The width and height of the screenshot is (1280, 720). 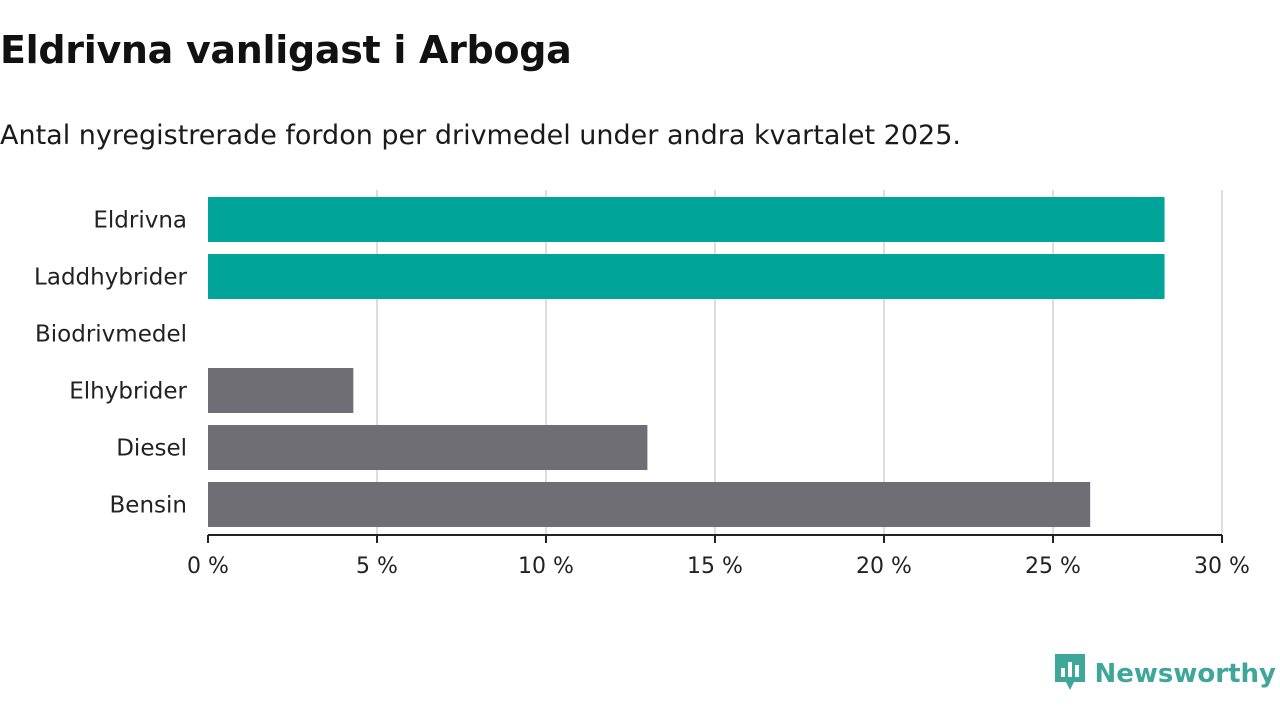 I want to click on x-tick-label: 0 %, so click(x=208, y=566).